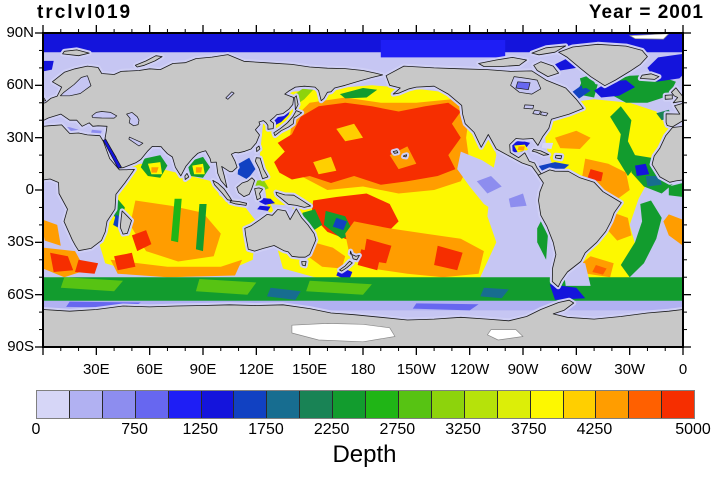  I want to click on colorbar-tick-label: 2750, so click(397, 429).